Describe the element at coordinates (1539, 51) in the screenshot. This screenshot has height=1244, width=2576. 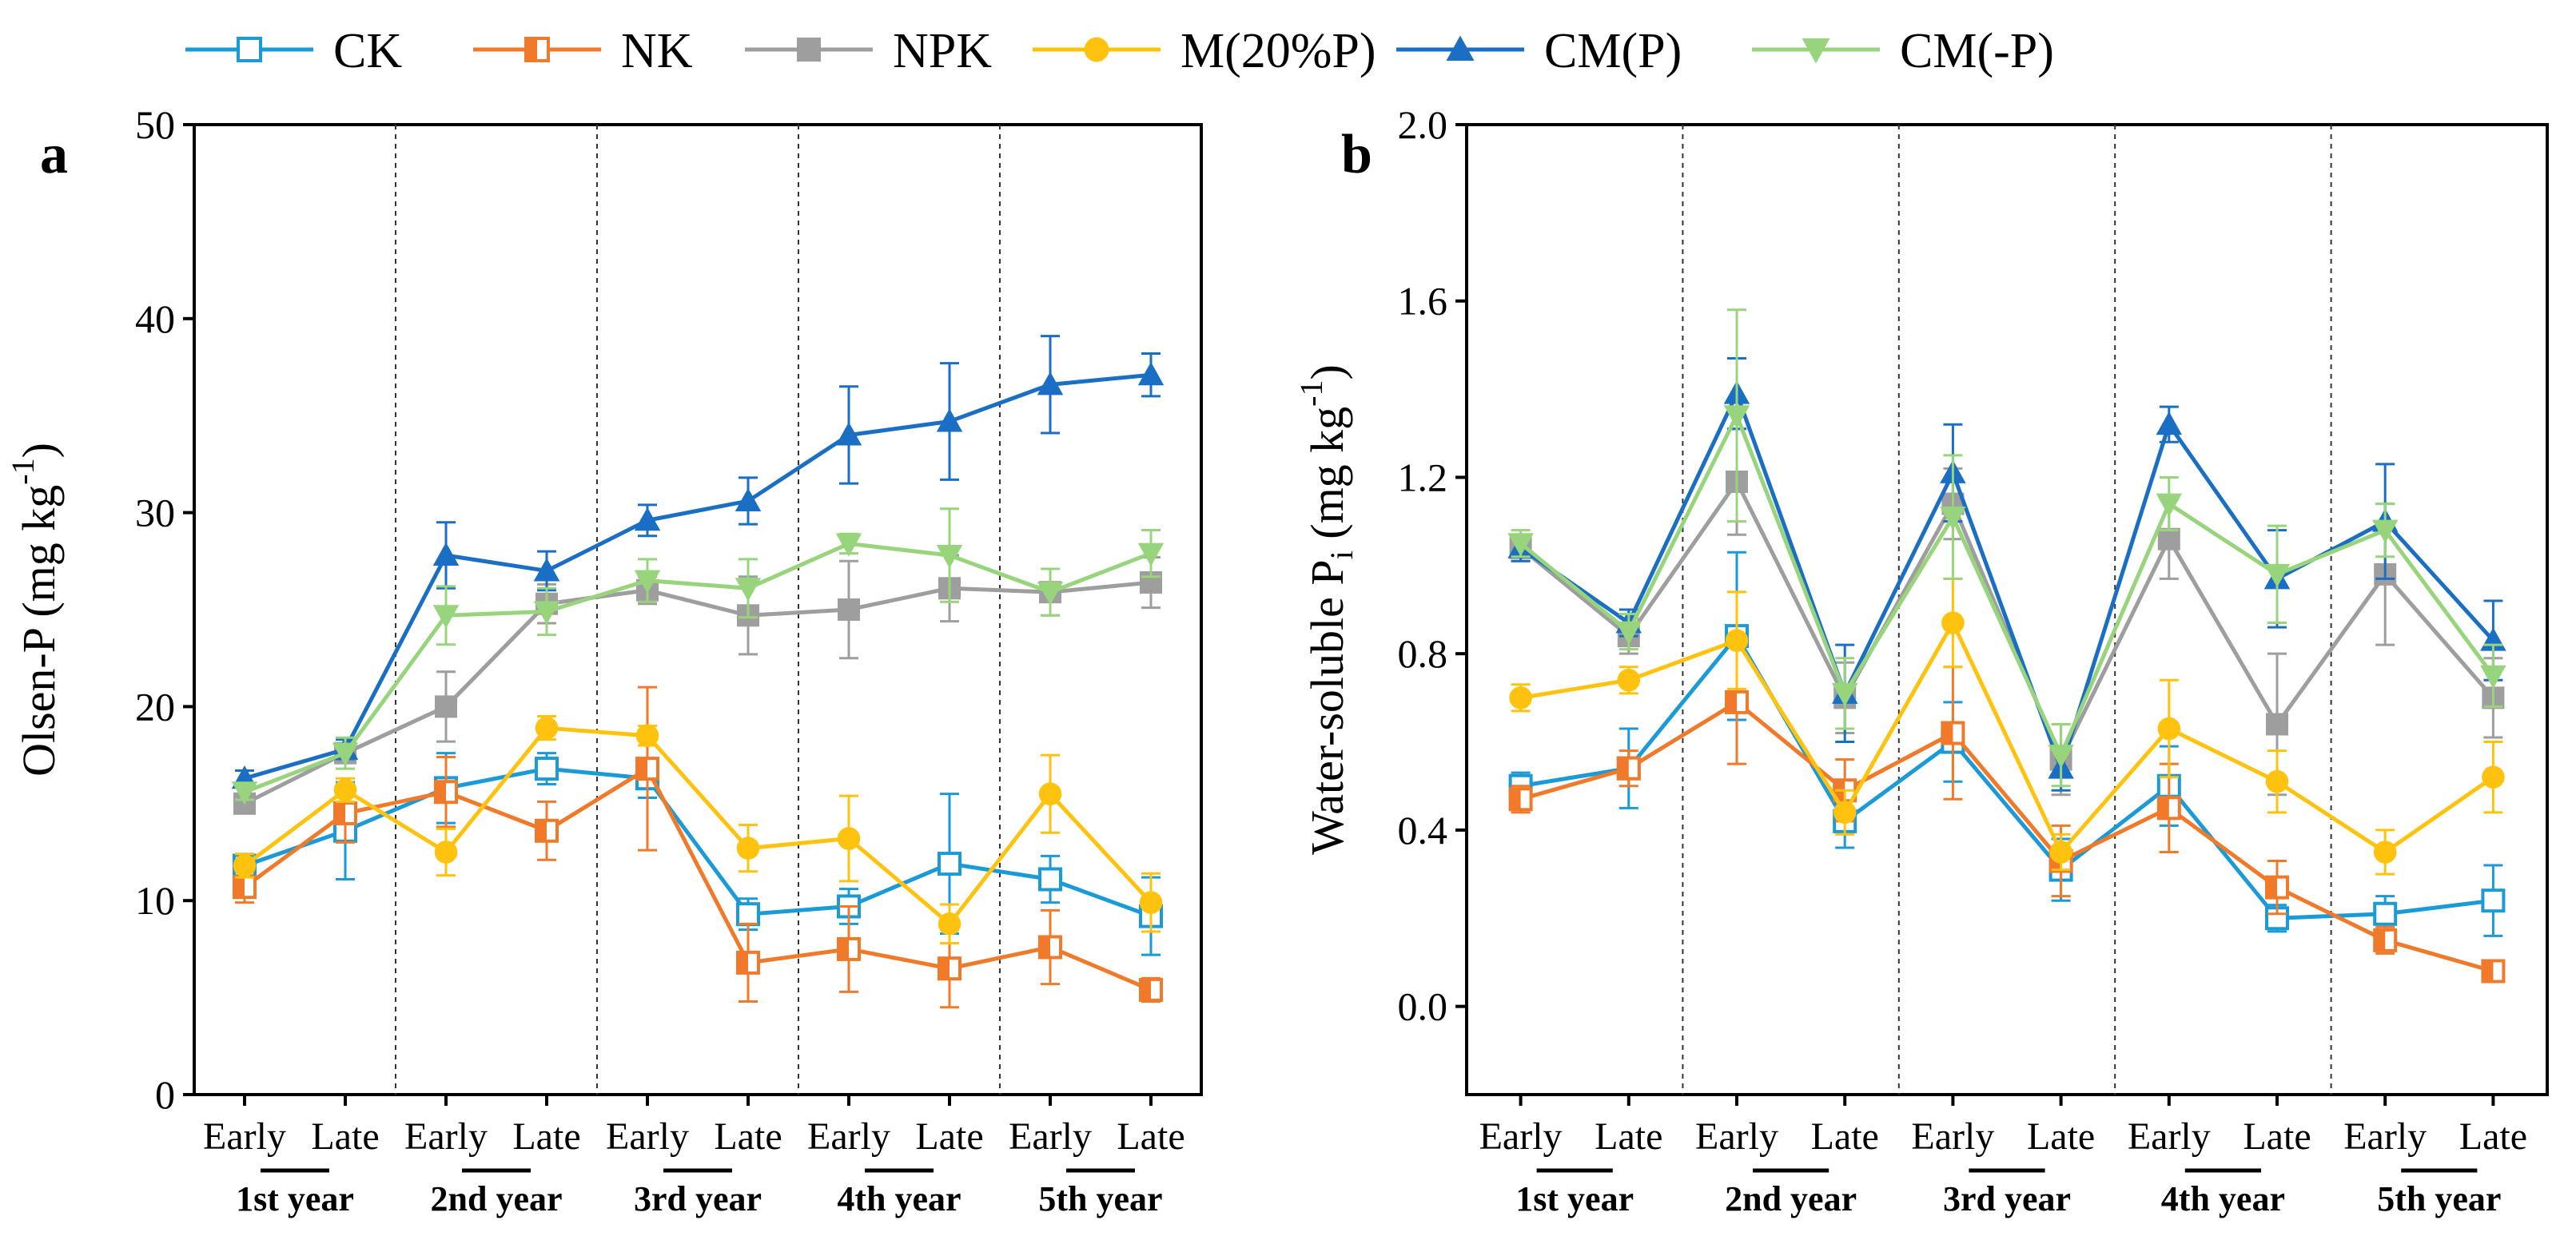
I see `legend-item-cm-p: CM(P)` at that location.